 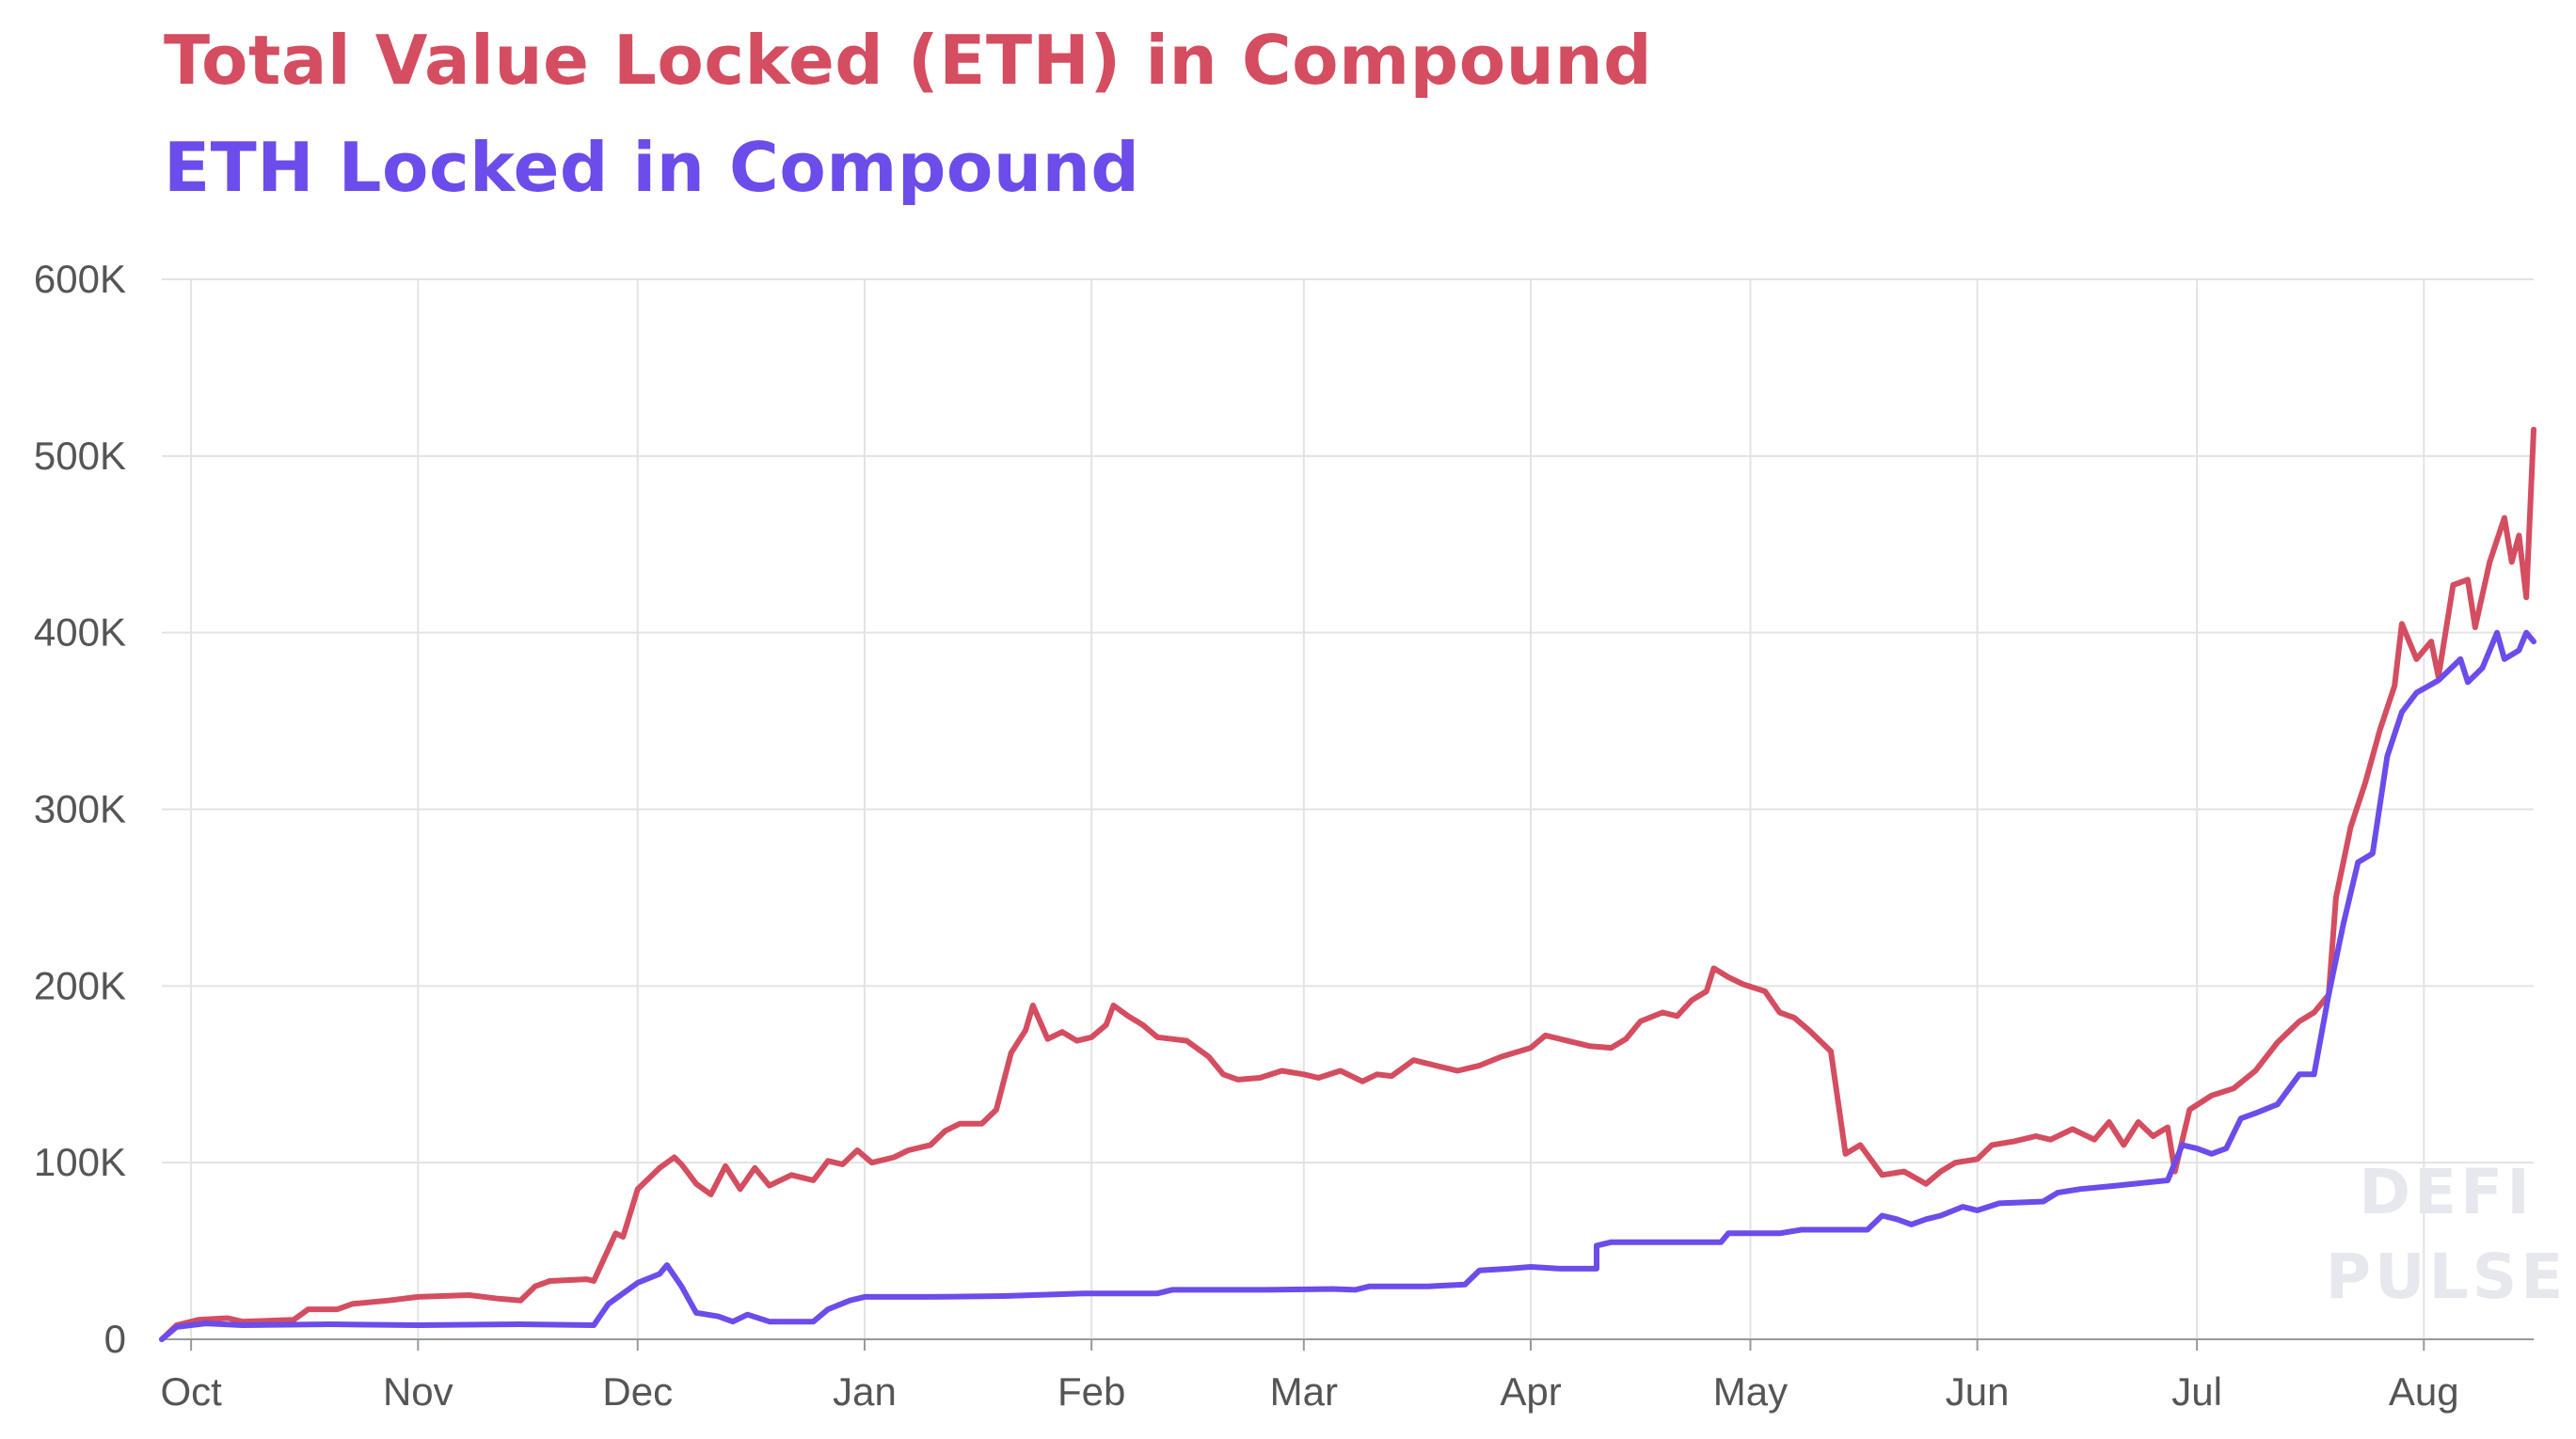 What do you see at coordinates (1751, 1391) in the screenshot?
I see `x-tick-label: May` at bounding box center [1751, 1391].